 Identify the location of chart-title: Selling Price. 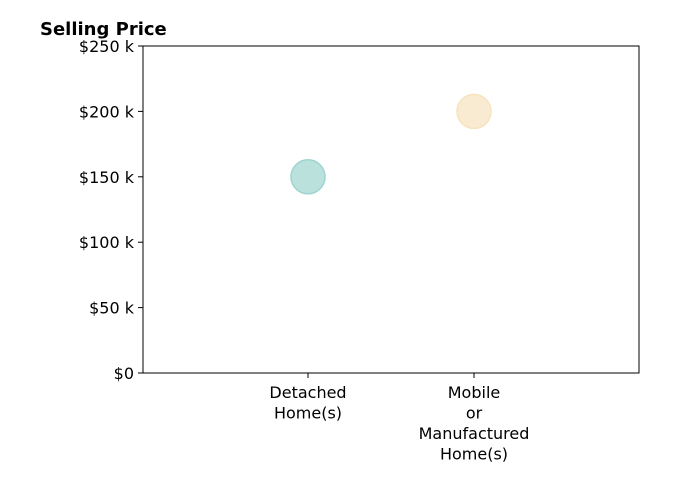
(103, 29).